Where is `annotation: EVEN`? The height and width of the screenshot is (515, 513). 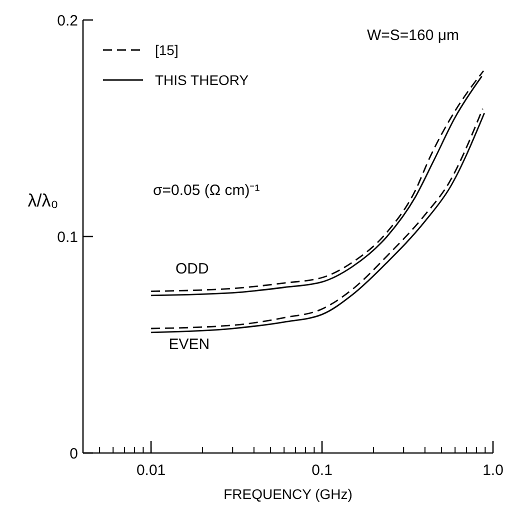
annotation: EVEN is located at coordinates (189, 345).